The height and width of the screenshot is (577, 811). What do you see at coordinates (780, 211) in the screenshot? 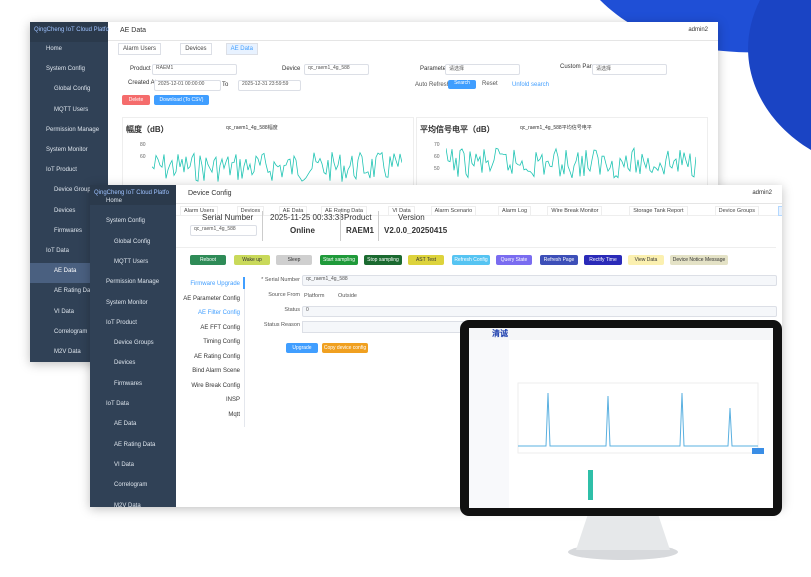
I see `tab: Device Config` at bounding box center [780, 211].